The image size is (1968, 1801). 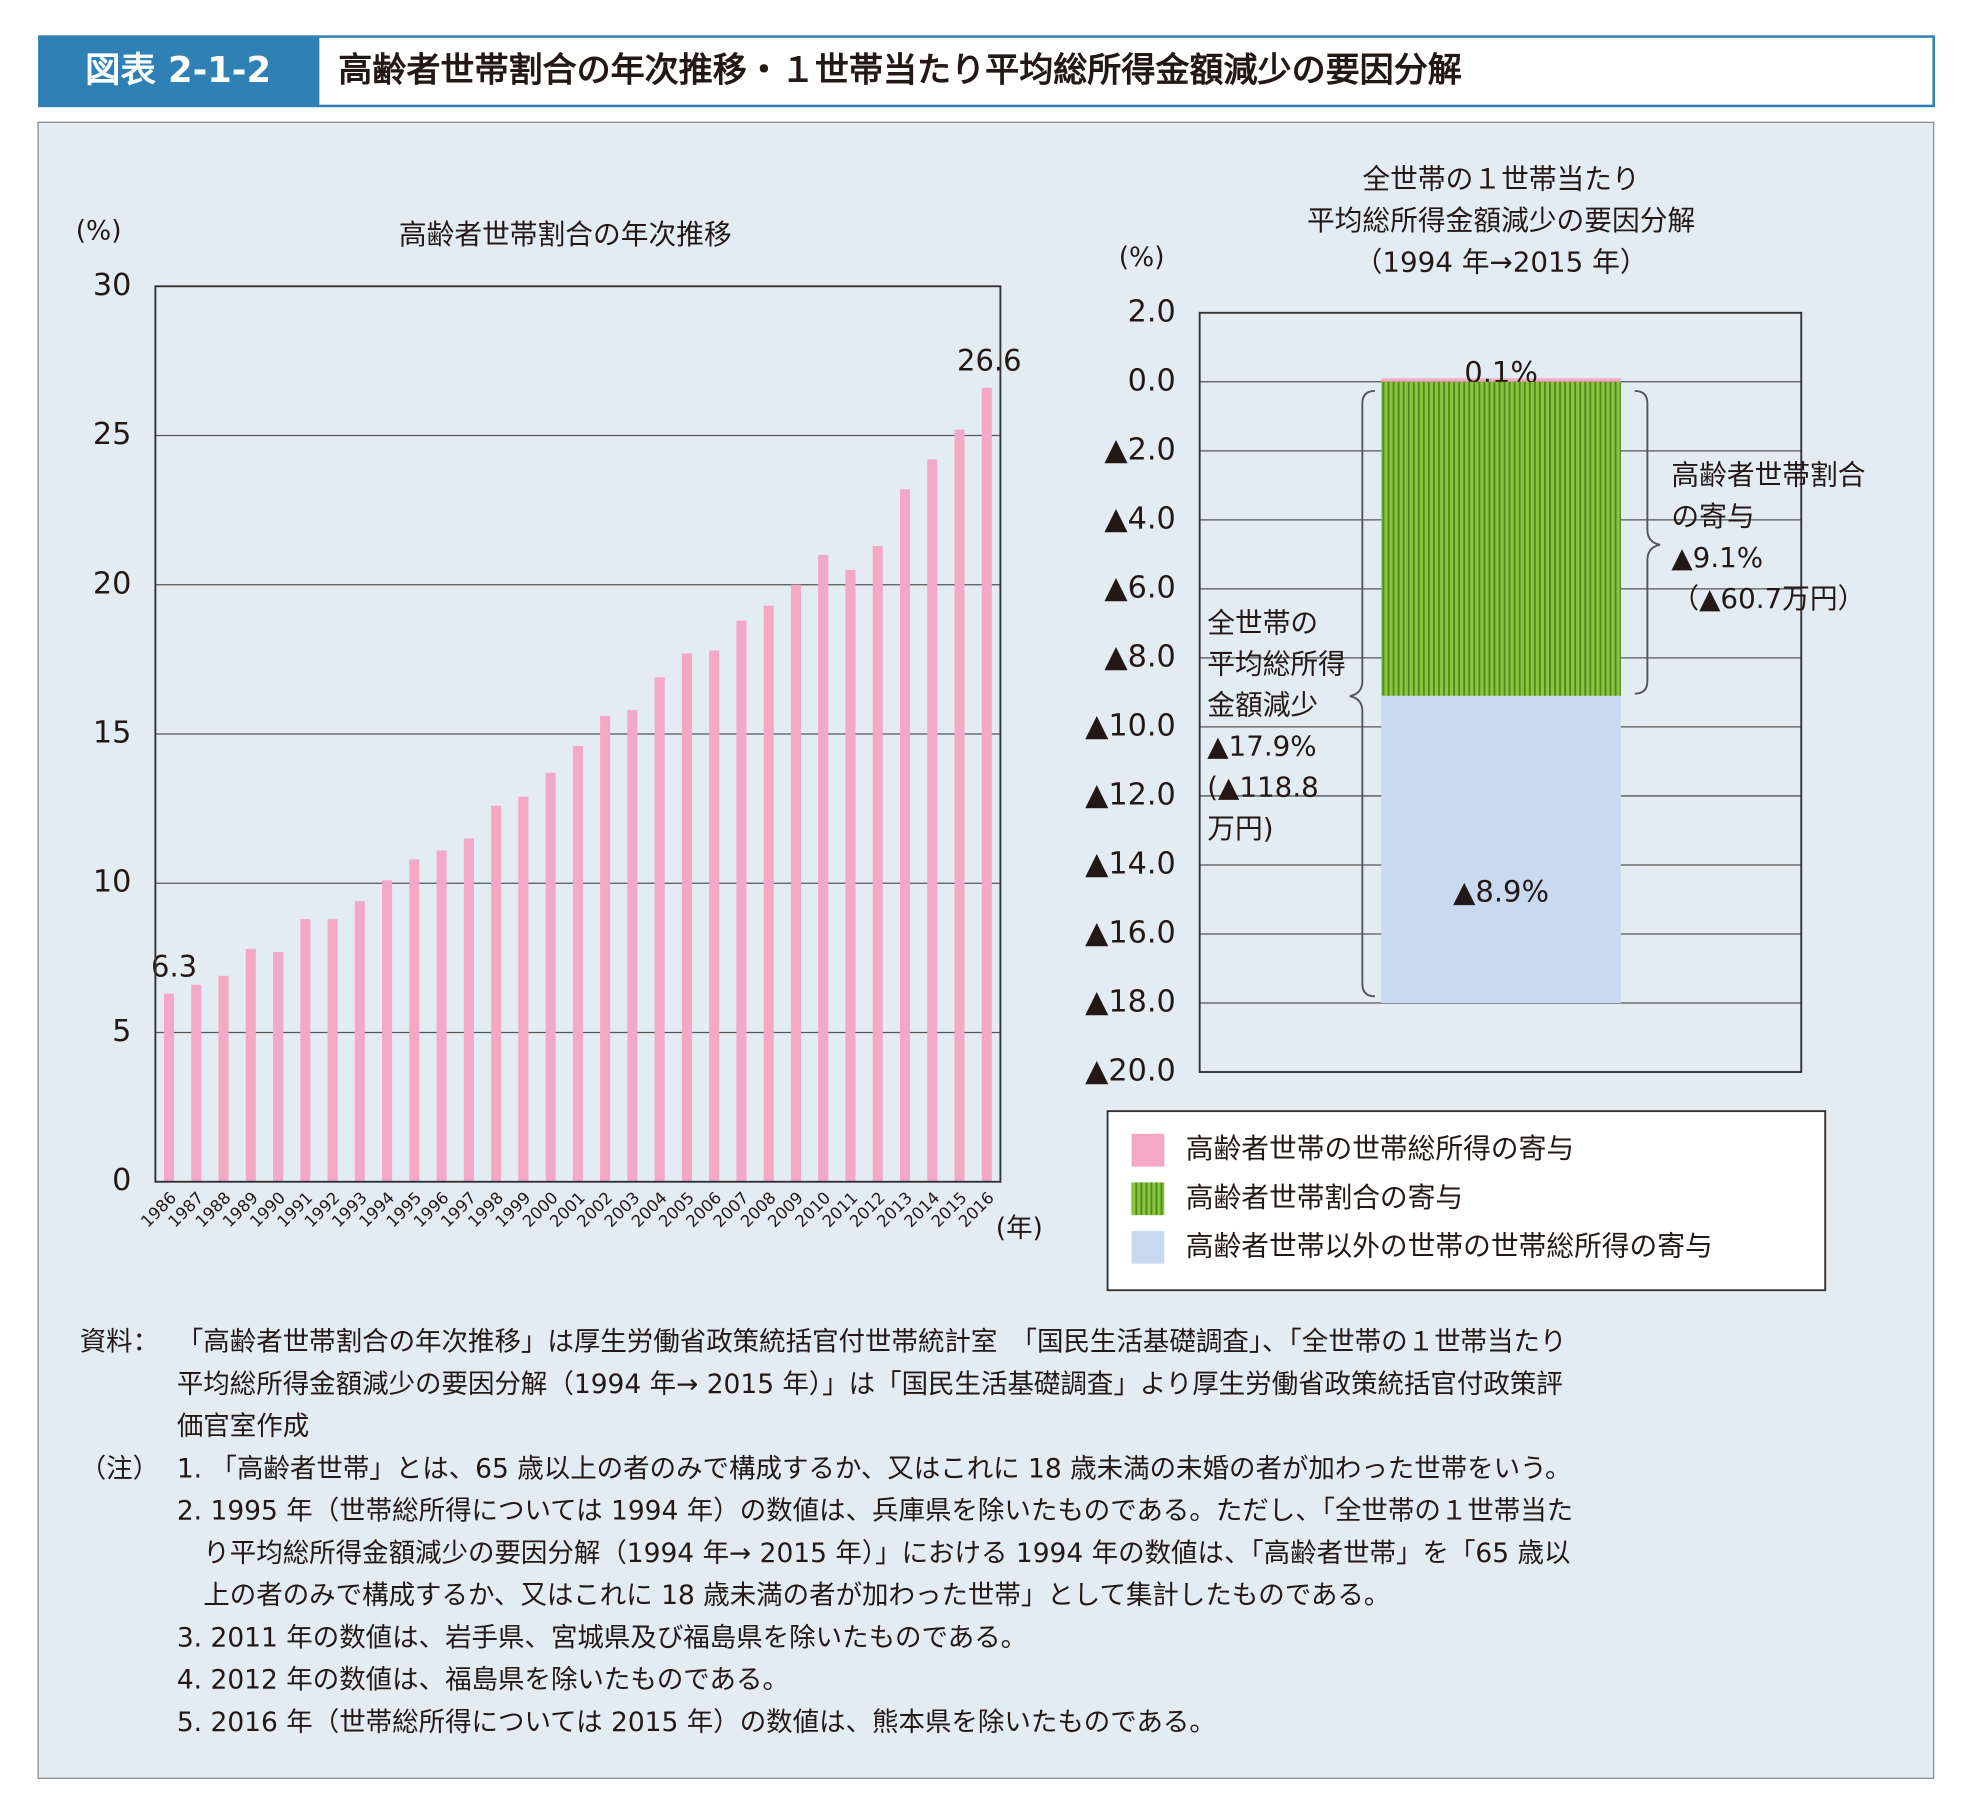 What do you see at coordinates (1019, 1228) in the screenshot?
I see `x-unit: (年)` at bounding box center [1019, 1228].